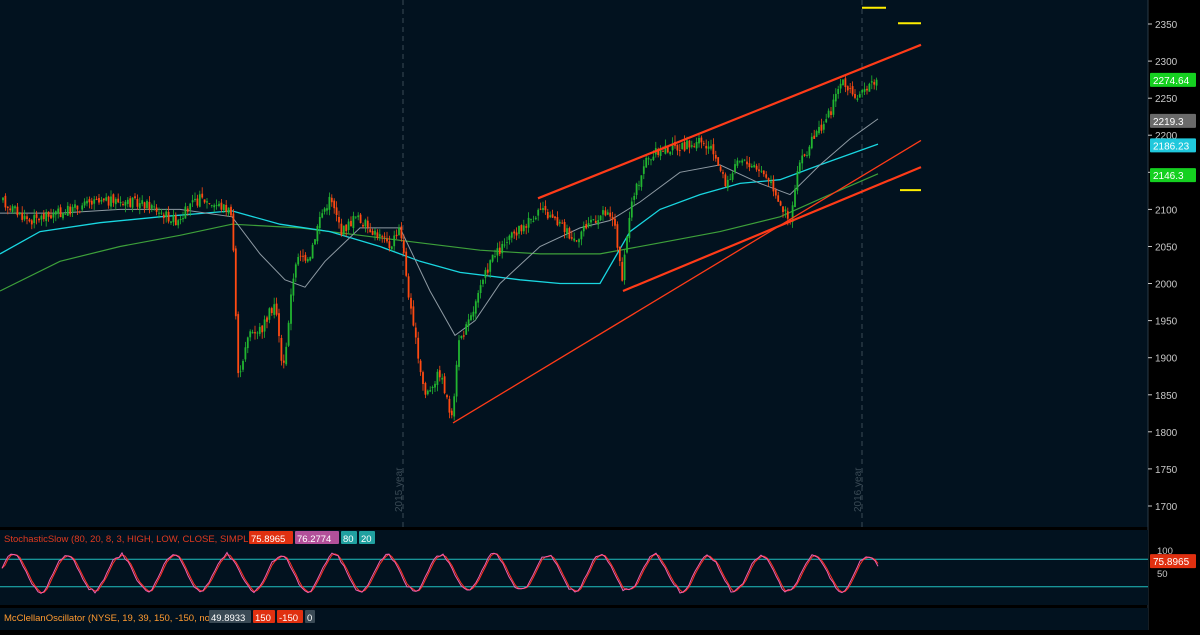 This screenshot has width=1200, height=635. What do you see at coordinates (268, 539) in the screenshot?
I see `stoch-k-value: 75.8965` at bounding box center [268, 539].